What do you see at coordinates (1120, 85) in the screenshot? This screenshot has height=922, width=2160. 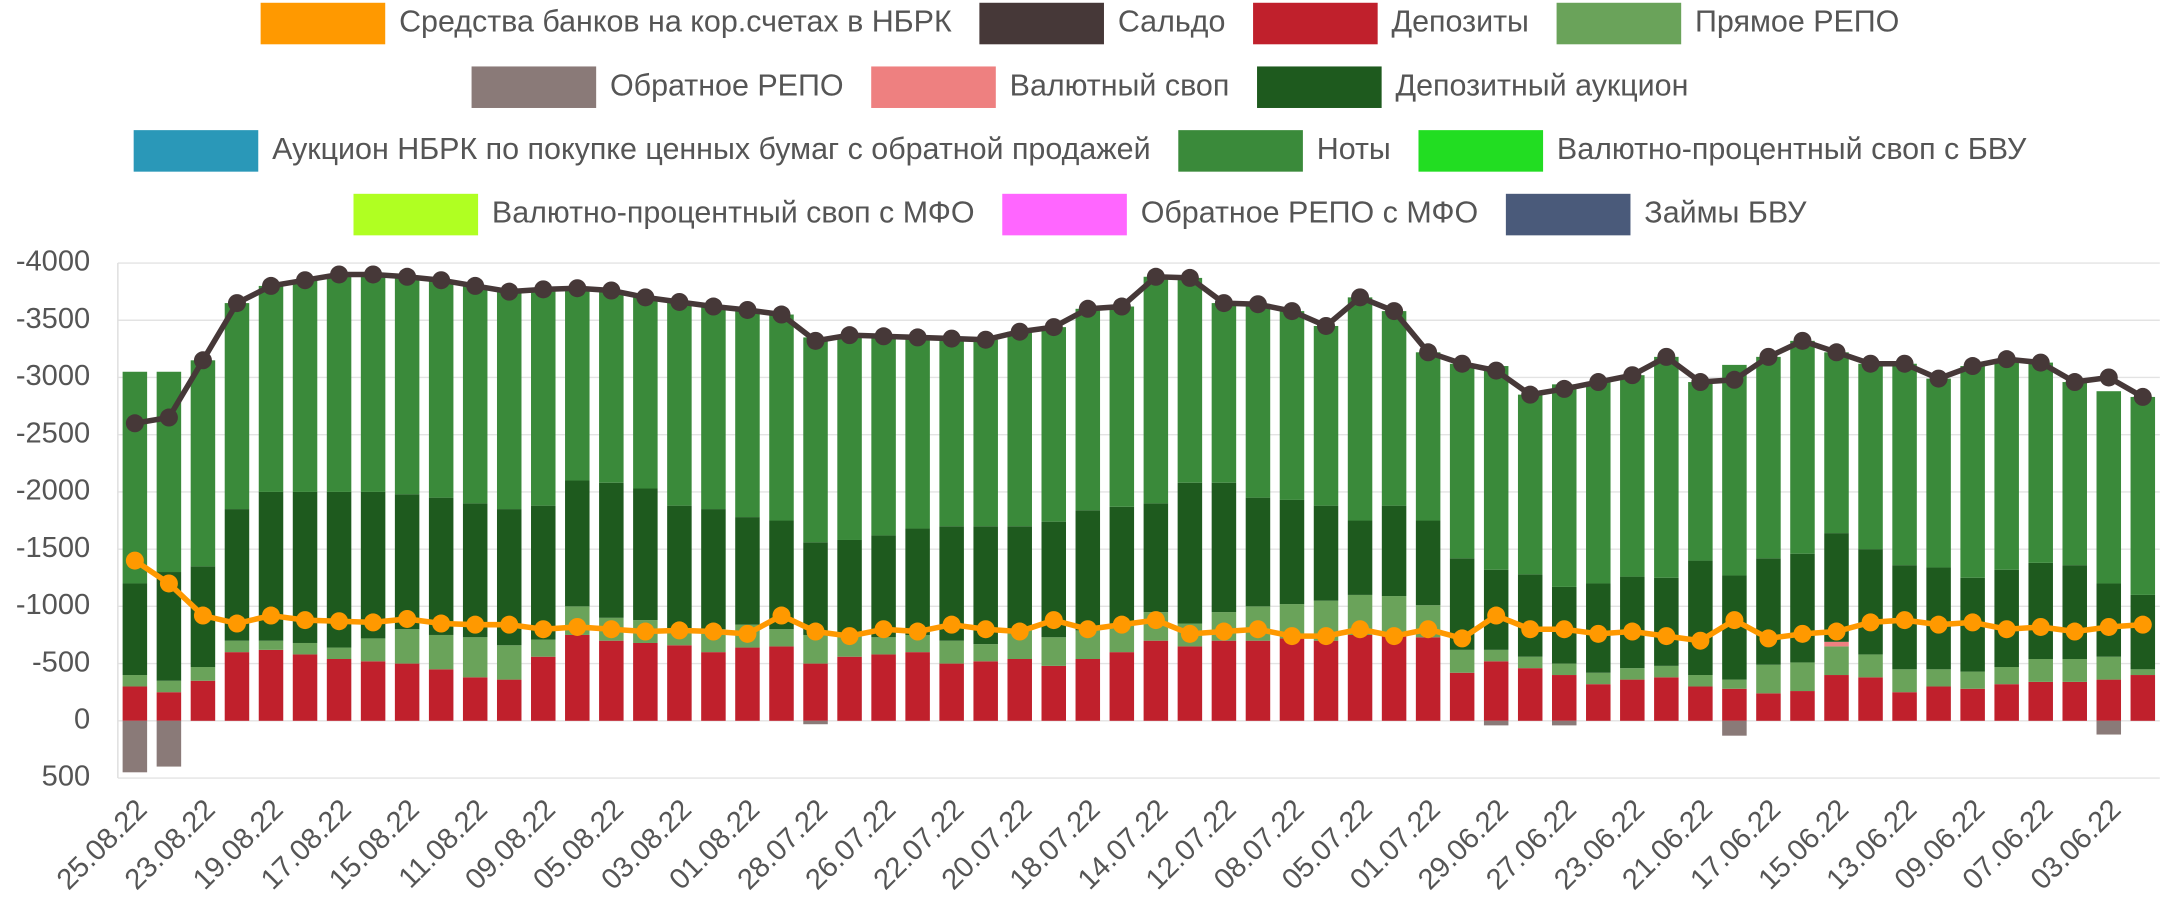 I see `legend-label: Валютный своп` at bounding box center [1120, 85].